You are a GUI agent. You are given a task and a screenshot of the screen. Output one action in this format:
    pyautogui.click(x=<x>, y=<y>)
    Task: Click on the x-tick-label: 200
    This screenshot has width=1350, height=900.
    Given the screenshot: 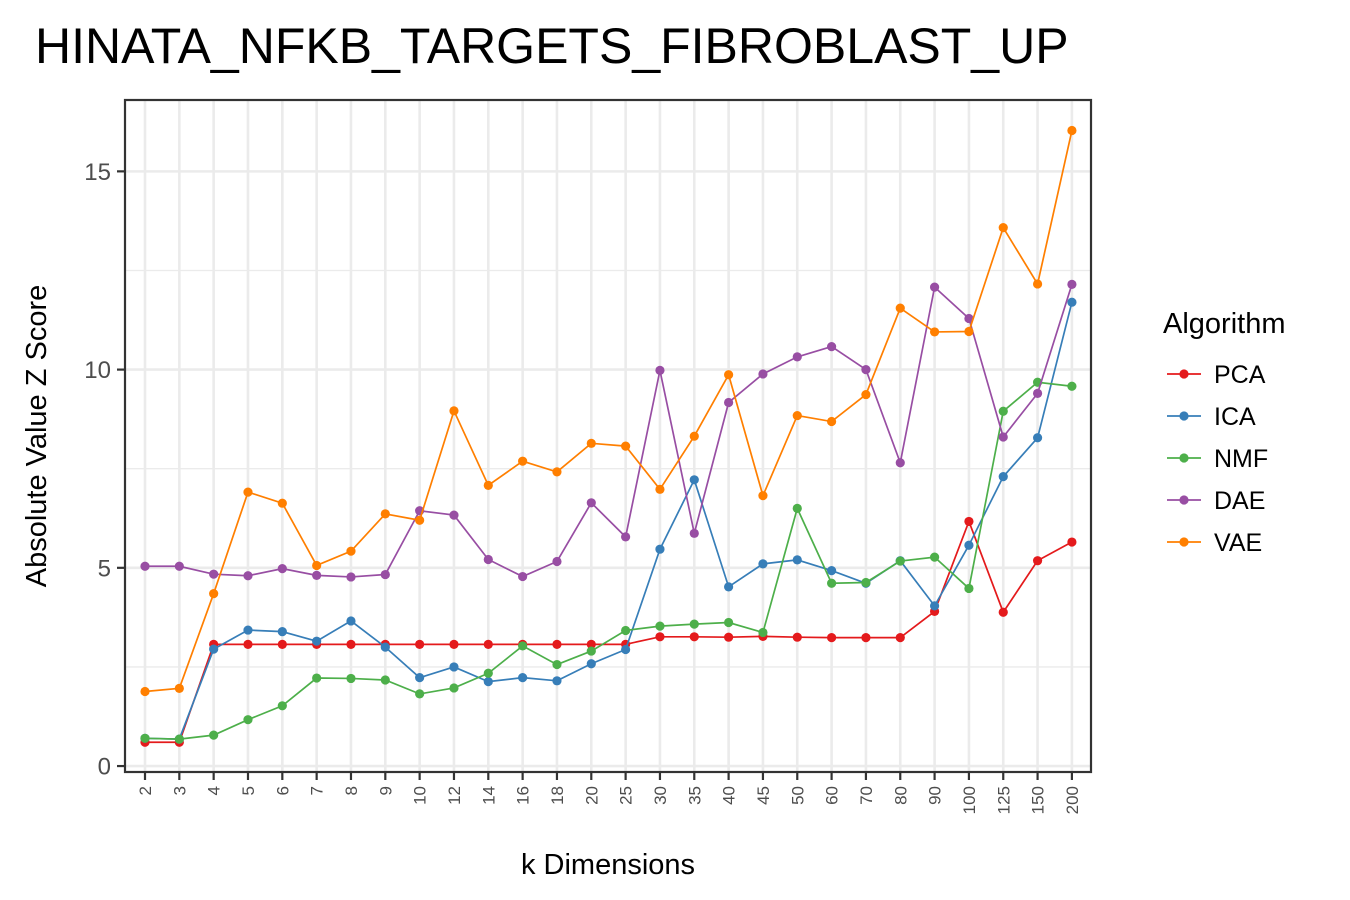 What is the action you would take?
    pyautogui.click(x=1072, y=800)
    